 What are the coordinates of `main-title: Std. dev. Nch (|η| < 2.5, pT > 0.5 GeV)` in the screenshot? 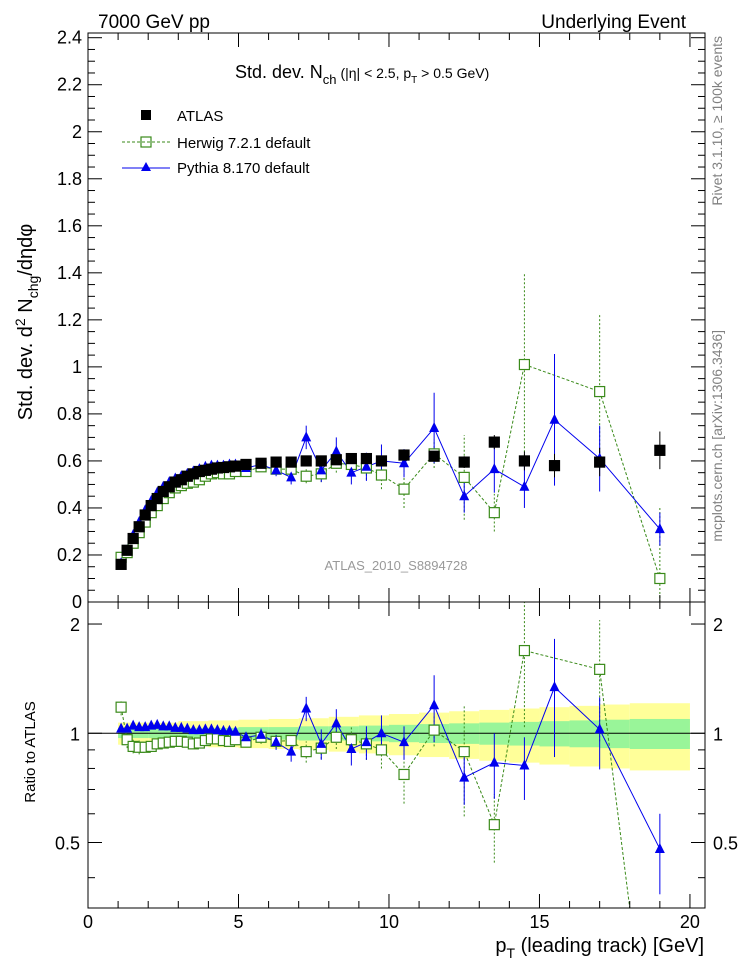 It's located at (362, 74).